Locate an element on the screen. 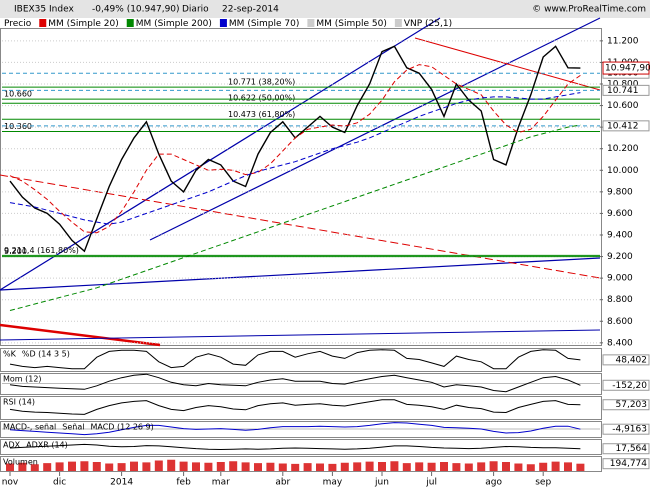  x-tick-label: jul is located at coordinates (431, 483).